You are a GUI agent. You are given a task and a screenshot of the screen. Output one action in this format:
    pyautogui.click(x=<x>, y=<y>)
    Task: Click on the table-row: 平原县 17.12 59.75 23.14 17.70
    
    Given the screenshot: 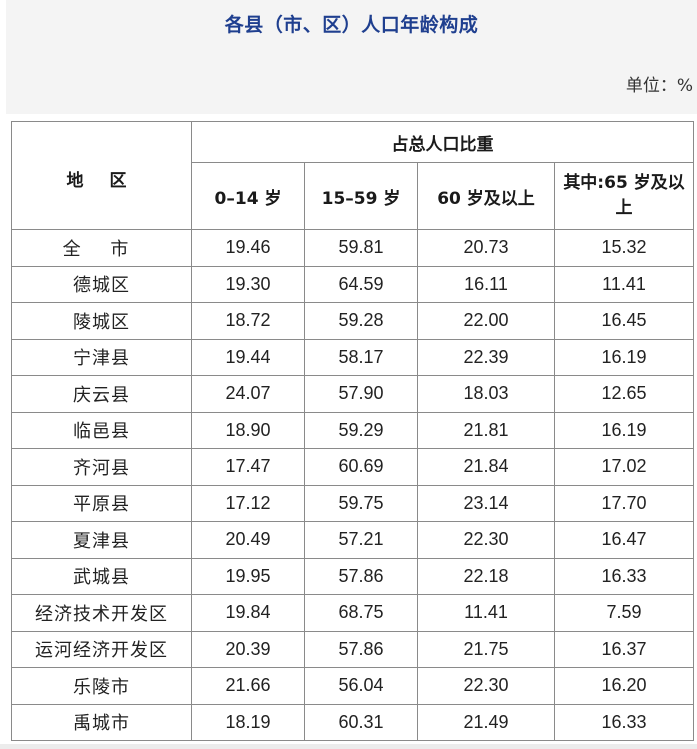 What is the action you would take?
    pyautogui.click(x=352, y=503)
    